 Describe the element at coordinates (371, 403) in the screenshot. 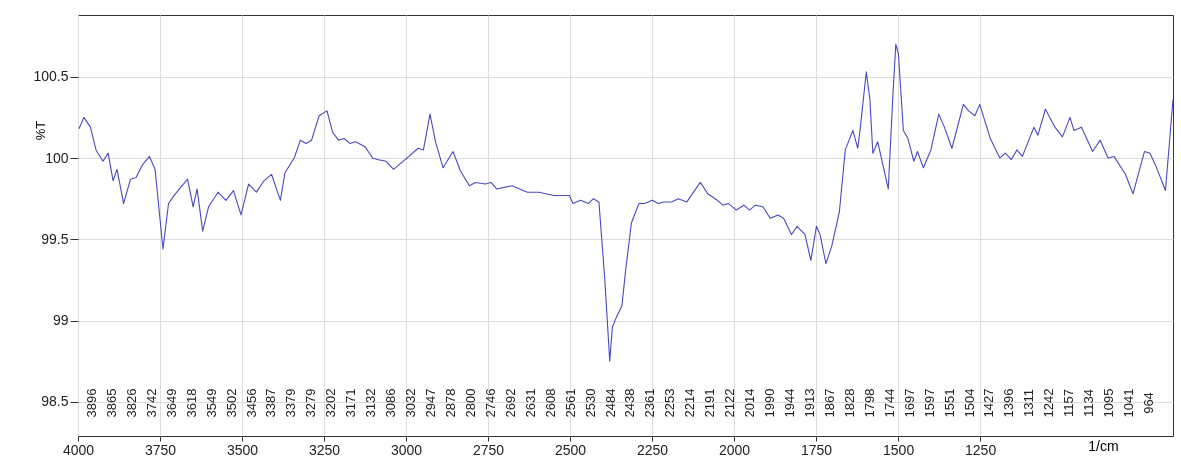

I see `annotation: 3132` at that location.